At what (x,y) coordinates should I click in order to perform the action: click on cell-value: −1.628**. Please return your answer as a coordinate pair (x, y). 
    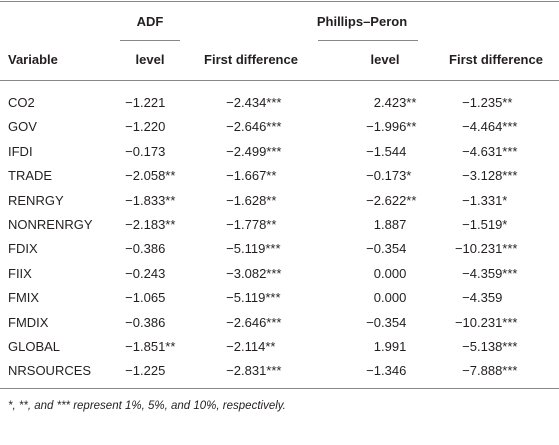
    Looking at the image, I should click on (251, 200).